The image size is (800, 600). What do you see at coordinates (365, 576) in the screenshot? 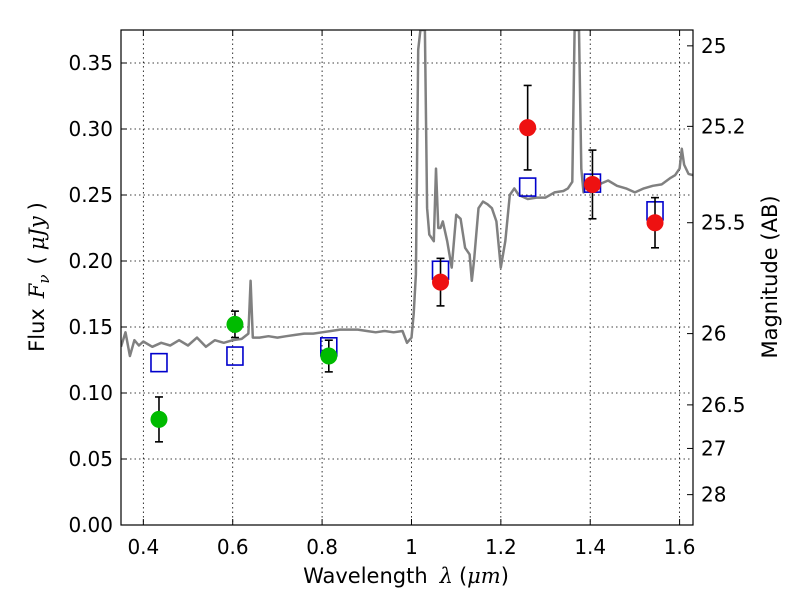
I see `x-axis-label-text: Wavelength` at bounding box center [365, 576].